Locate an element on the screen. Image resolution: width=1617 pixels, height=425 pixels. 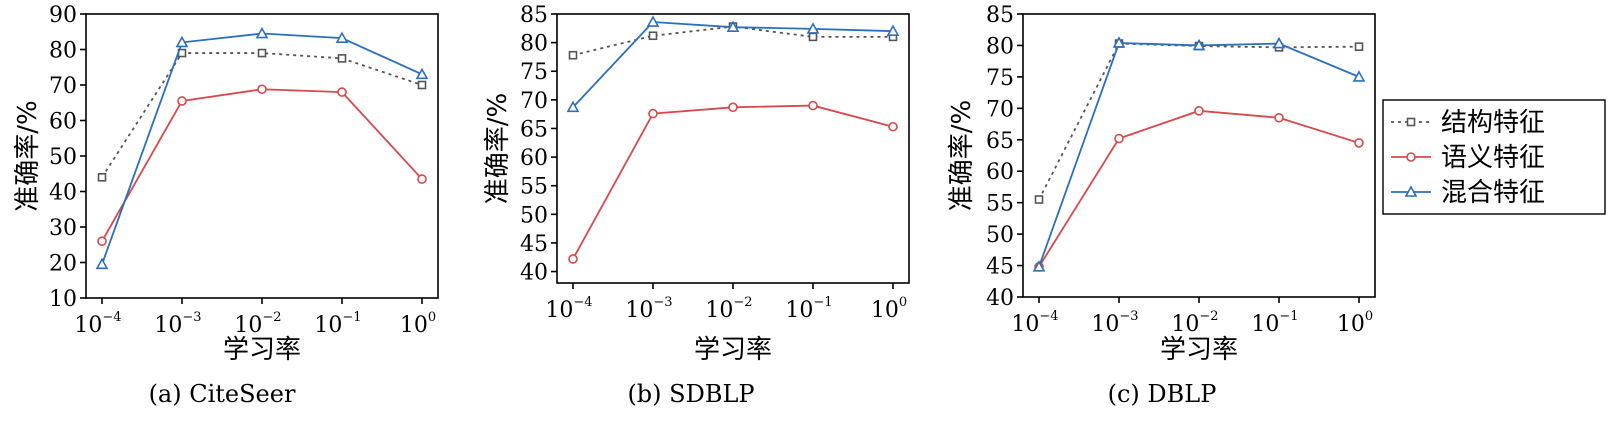
panel-caption: (b) SDBLP is located at coordinates (690, 394).